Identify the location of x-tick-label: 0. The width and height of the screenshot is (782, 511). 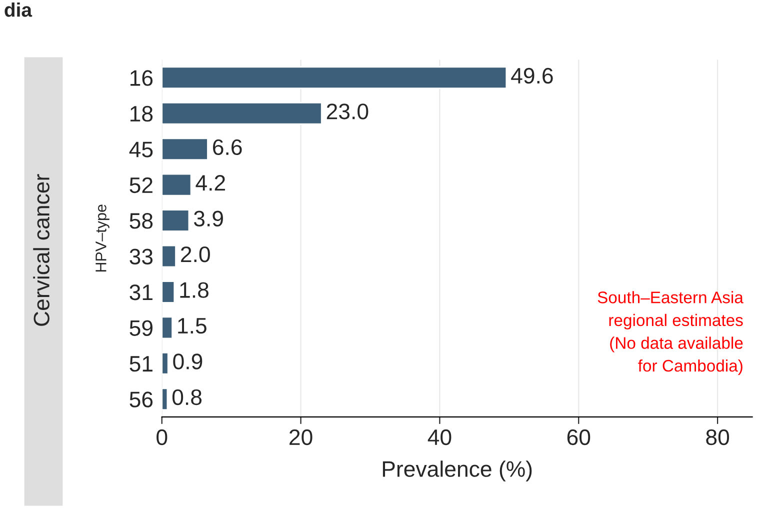
(162, 437).